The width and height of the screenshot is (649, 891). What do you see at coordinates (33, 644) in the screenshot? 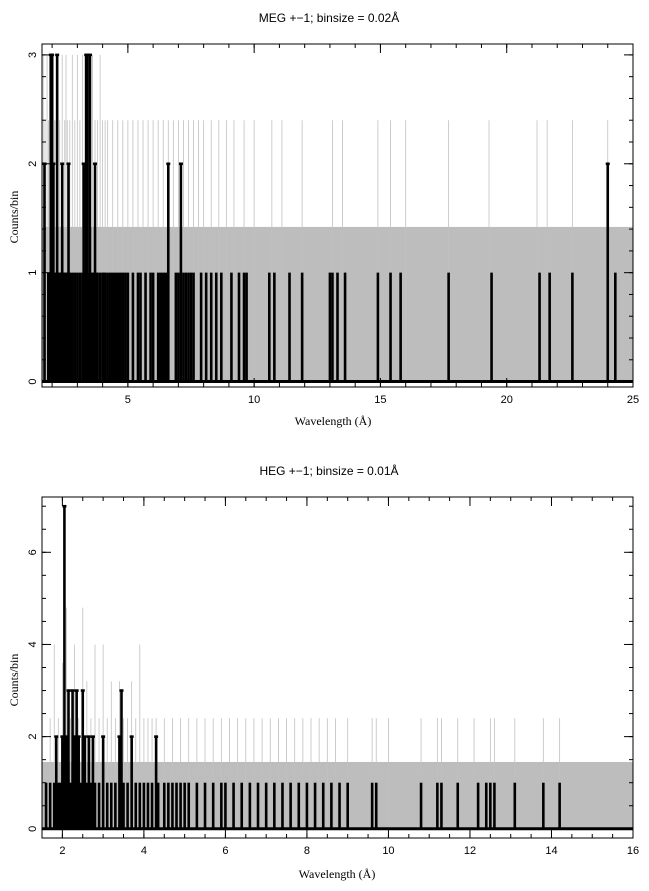
I see `y-tick-label-heg: 4` at bounding box center [33, 644].